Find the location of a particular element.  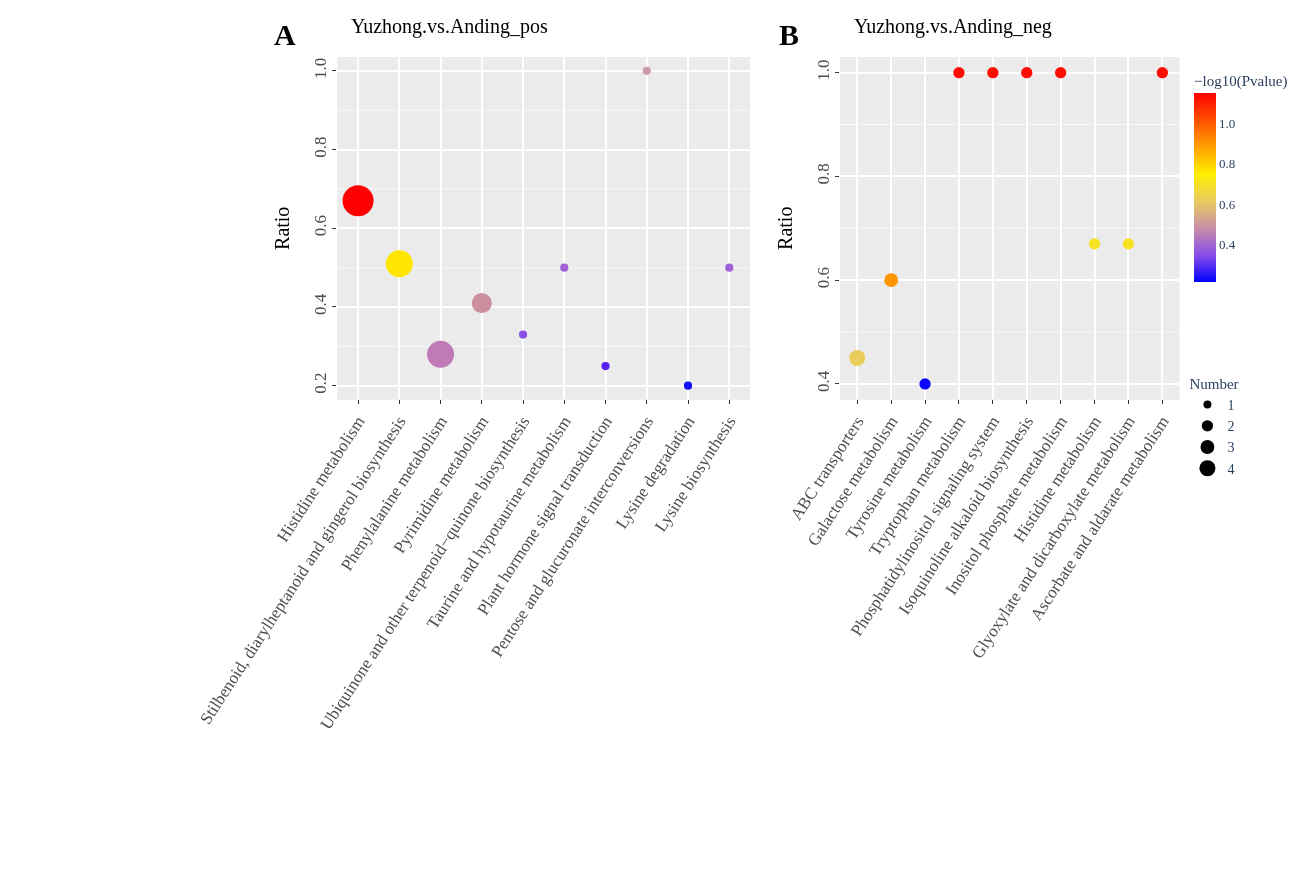

chart-title: Yuzhong.vs.Anding_pos is located at coordinates (449, 26).